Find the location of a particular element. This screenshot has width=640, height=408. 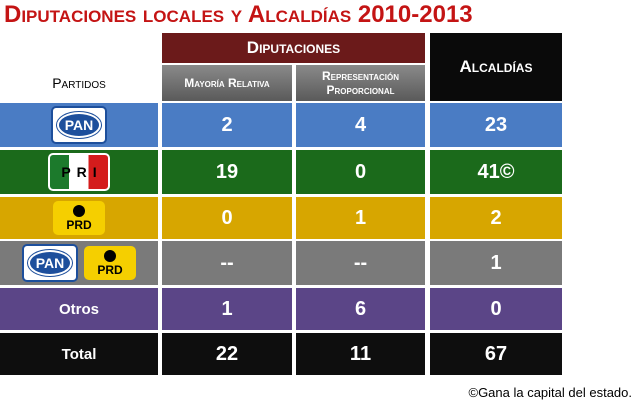

sub-header: Representación Proporcional is located at coordinates (360, 83).